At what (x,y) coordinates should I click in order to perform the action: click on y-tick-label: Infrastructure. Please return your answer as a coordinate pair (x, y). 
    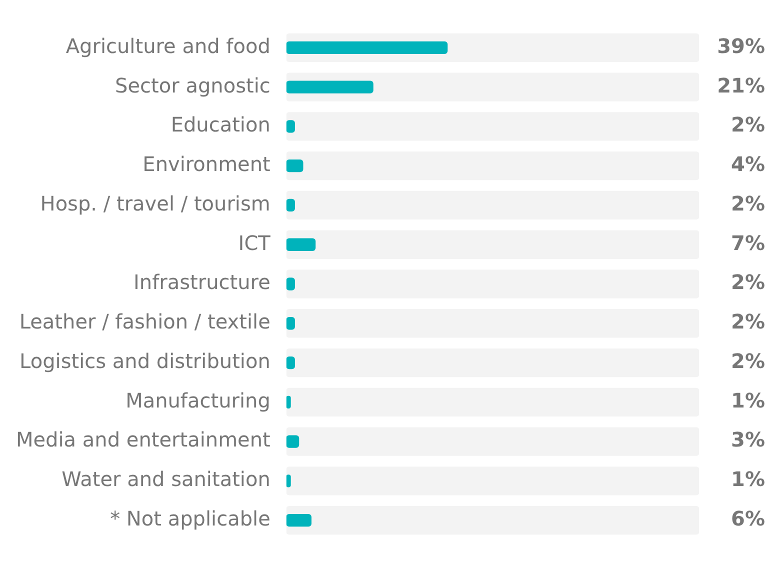
    Looking at the image, I should click on (202, 282).